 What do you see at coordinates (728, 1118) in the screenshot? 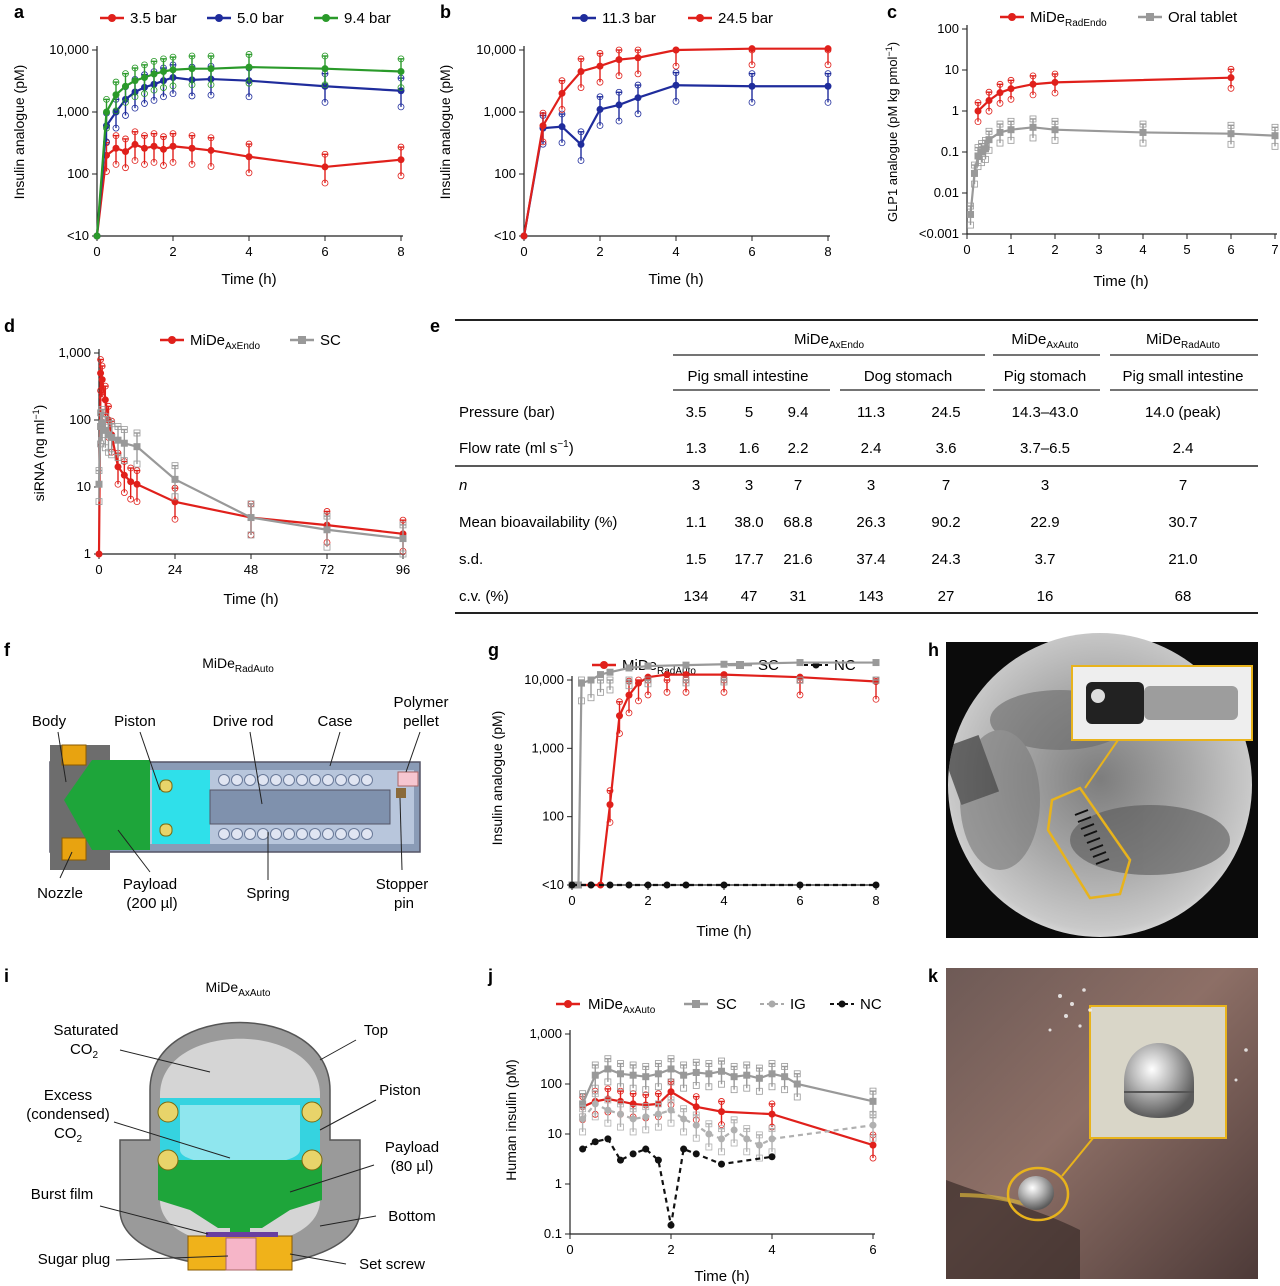
I see `chart-j-series-1-line` at bounding box center [728, 1118].